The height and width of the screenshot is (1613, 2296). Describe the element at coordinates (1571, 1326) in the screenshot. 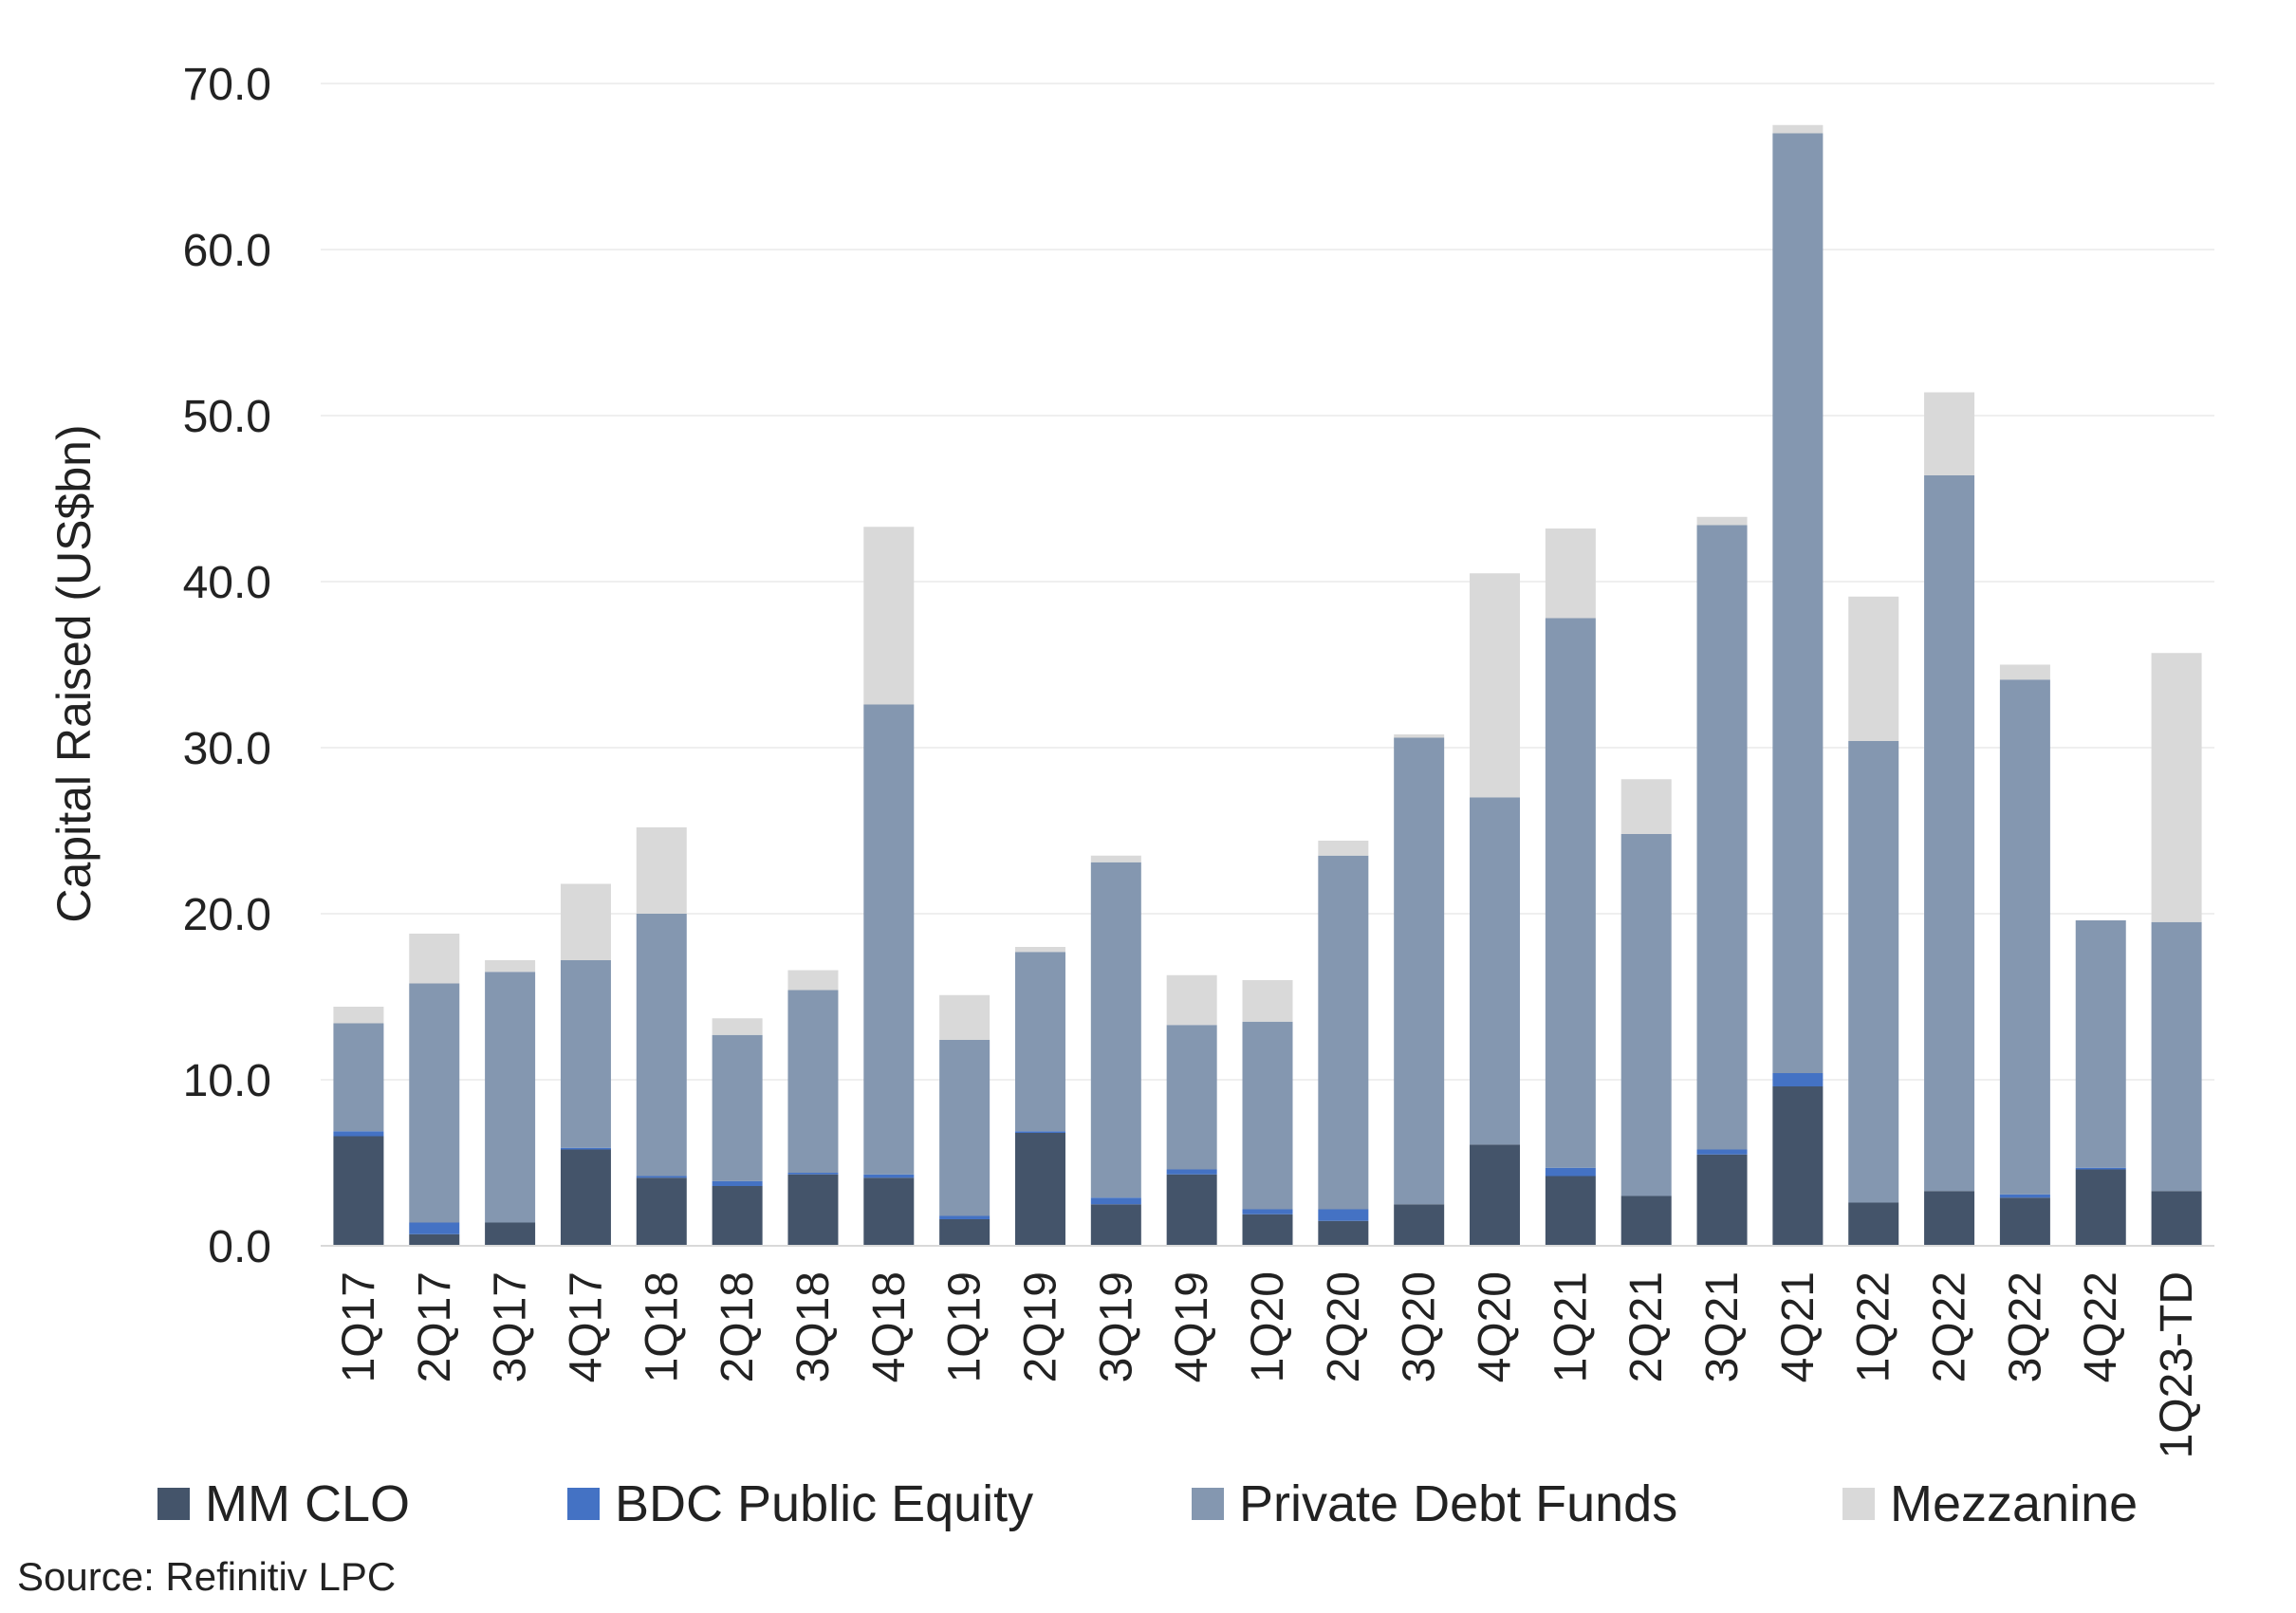

I see `x-tick-label: 1Q21` at that location.